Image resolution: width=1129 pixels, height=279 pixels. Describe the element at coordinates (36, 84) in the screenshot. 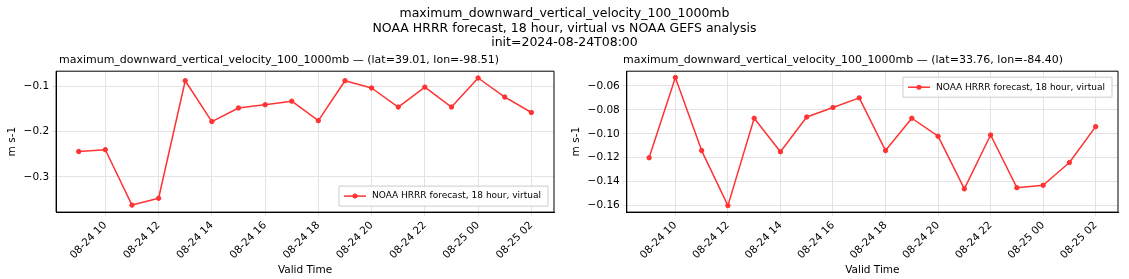

I see `y-tick-label: −0.1` at that location.